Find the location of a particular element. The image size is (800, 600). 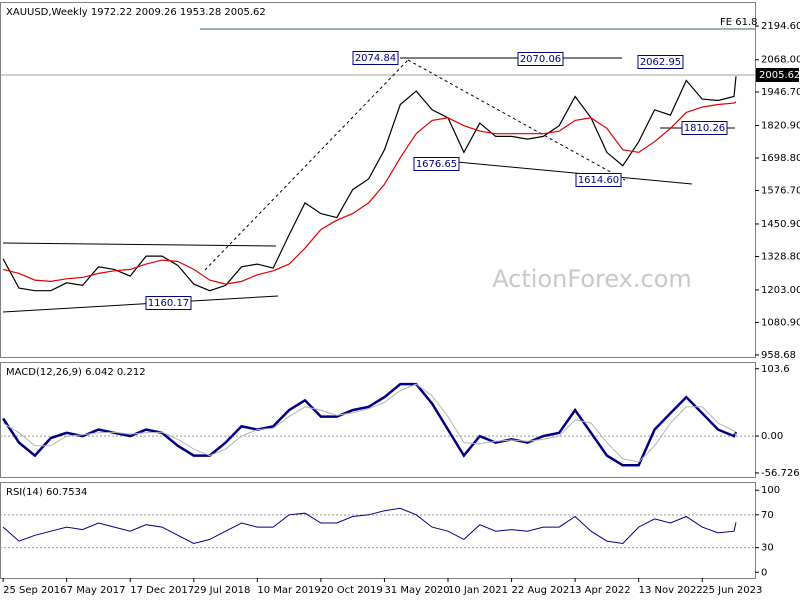

y-tick-label: 0 is located at coordinates (764, 572).